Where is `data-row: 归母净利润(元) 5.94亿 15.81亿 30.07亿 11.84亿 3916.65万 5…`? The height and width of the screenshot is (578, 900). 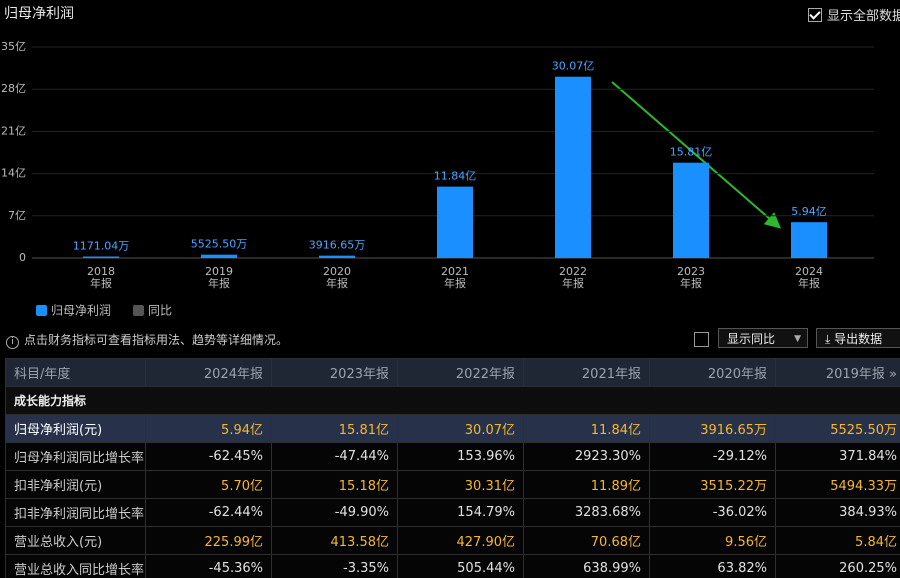
data-row: 归母净利润(元) 5.94亿 15.81亿 30.07亿 11.84亿 3916.65万 5… is located at coordinates (452, 428).